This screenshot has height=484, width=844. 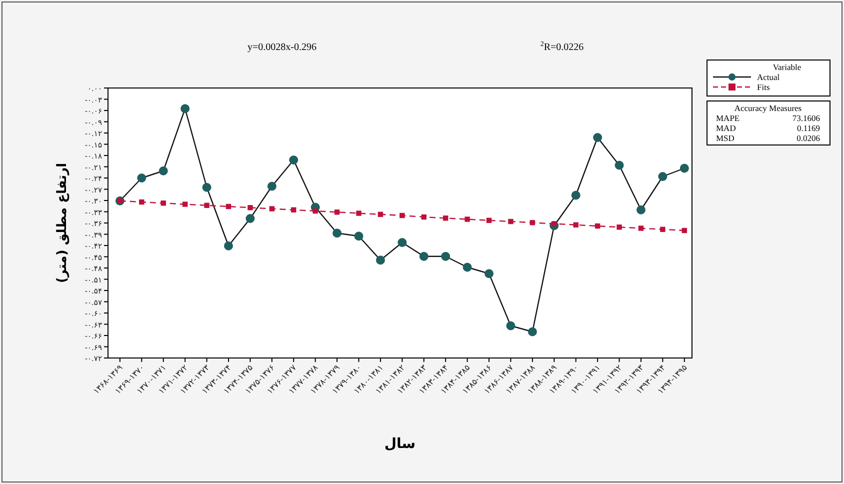 I want to click on x-axis-title: سال, so click(x=400, y=444).